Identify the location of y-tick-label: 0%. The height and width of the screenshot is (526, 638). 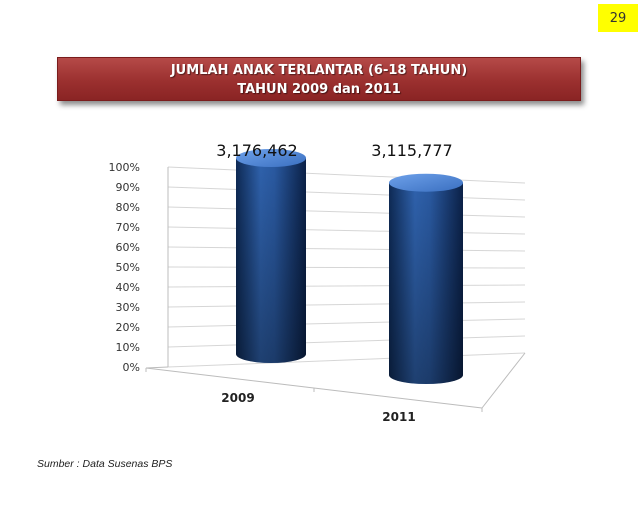
(131, 367).